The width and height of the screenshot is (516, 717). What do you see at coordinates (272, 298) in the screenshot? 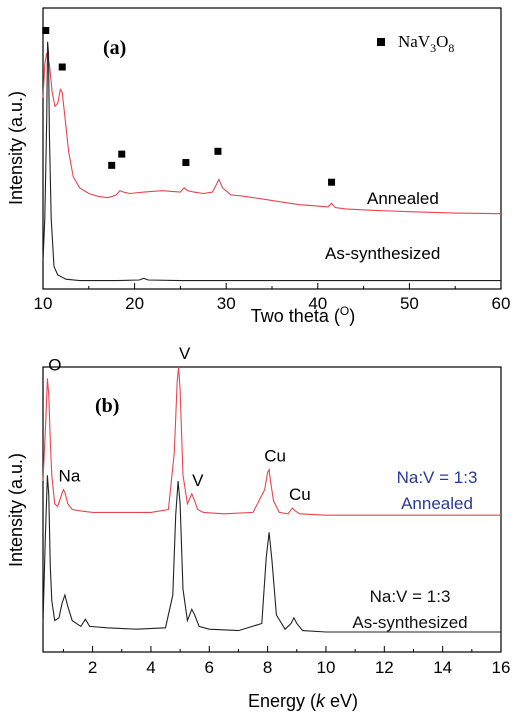
I see `panel-a-ticks: 10 20 30 40 50 60` at bounding box center [272, 298].